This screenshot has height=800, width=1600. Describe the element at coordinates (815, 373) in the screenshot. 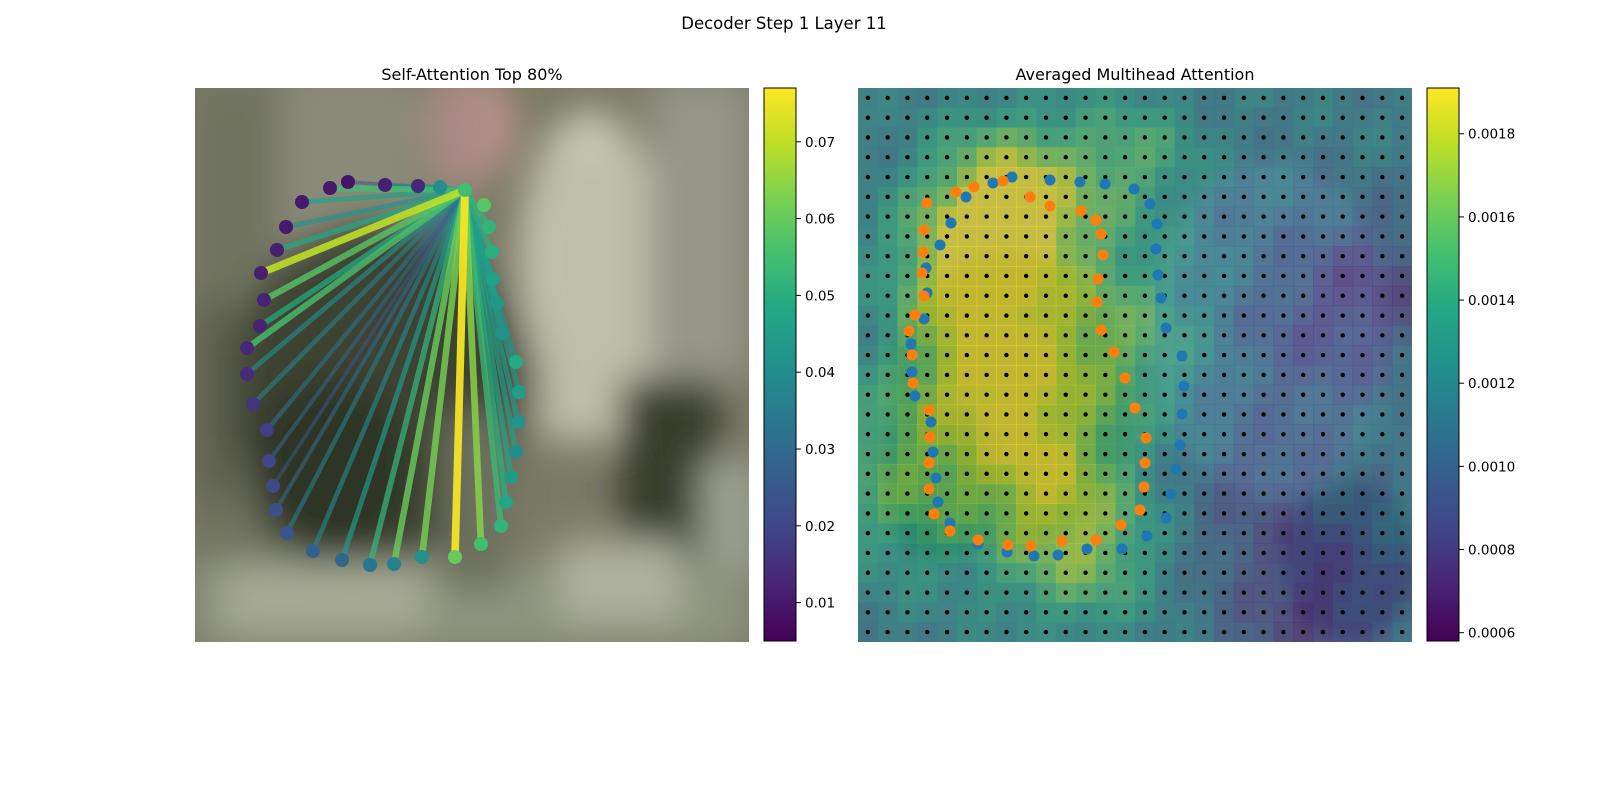

I see `colorbar-ticks: 0.01 0.02 0.03 0.04 0.05 0.06 0.07` at that location.